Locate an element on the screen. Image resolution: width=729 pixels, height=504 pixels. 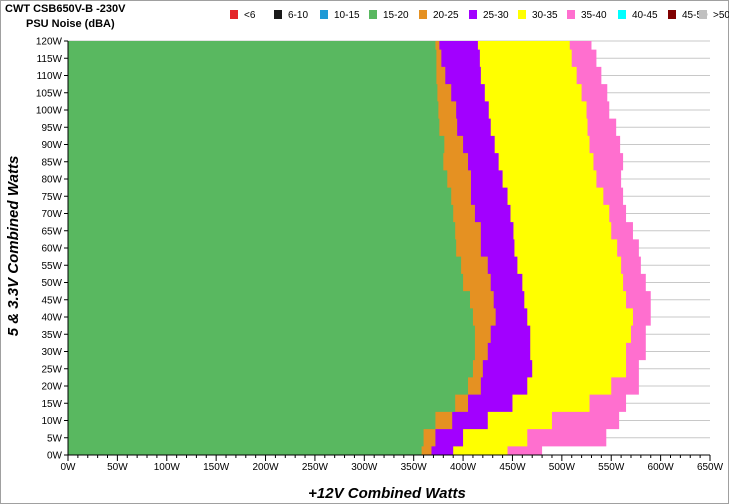
y-tick-label: 75W is located at coordinates (51, 197).